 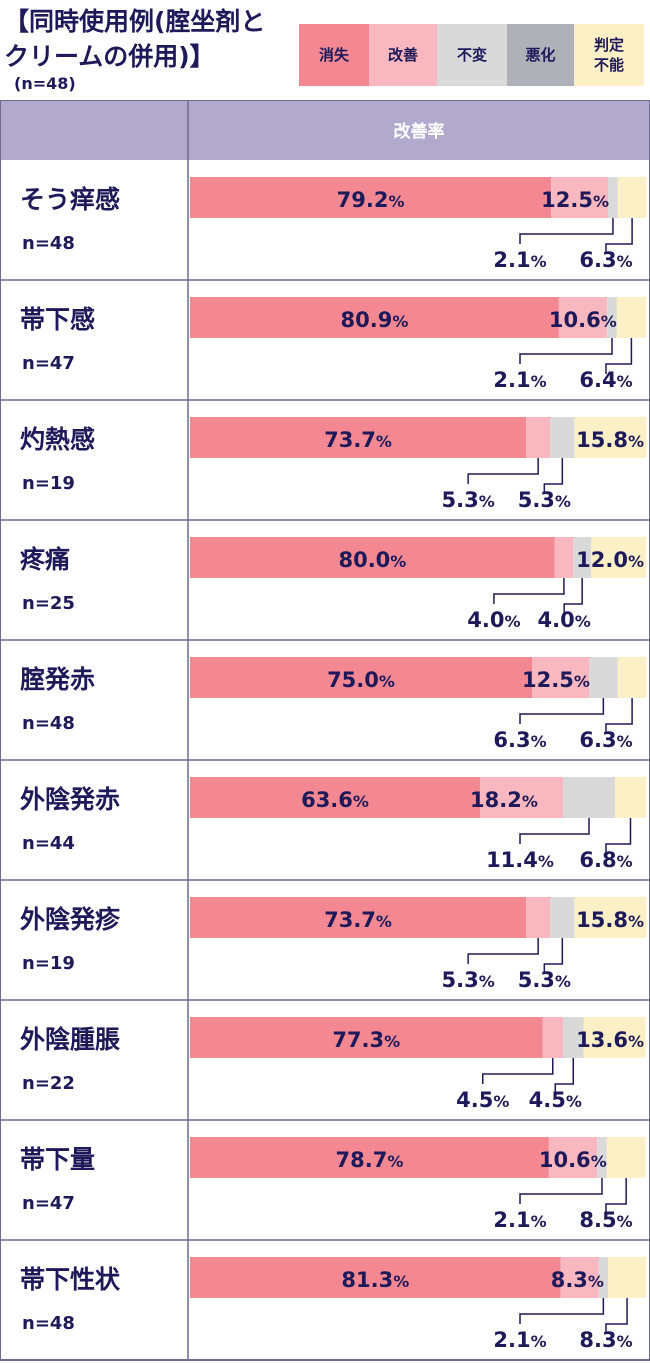 I want to click on n-label: n=44, so click(x=48, y=843).